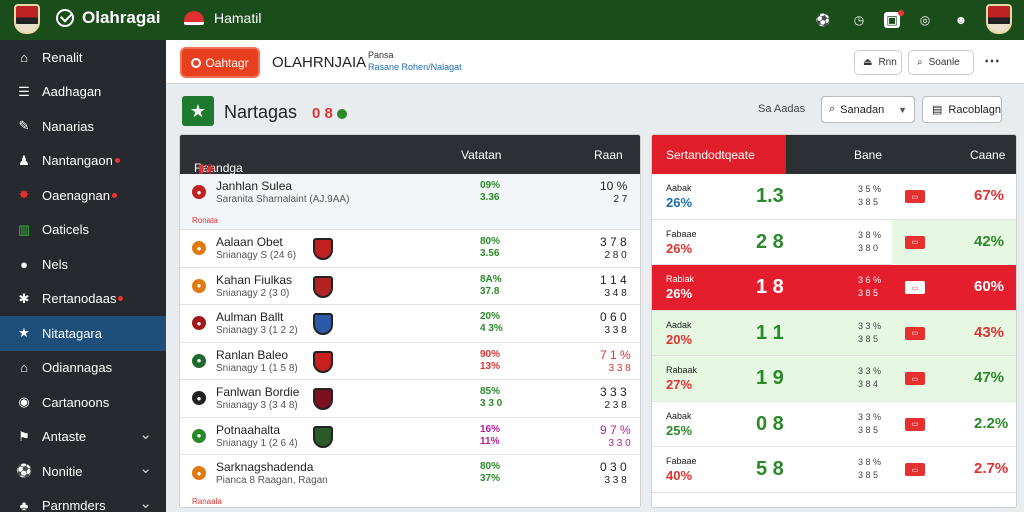 Image resolution: width=1024 pixels, height=512 pixels. I want to click on user-icon: ☻, so click(961, 20).